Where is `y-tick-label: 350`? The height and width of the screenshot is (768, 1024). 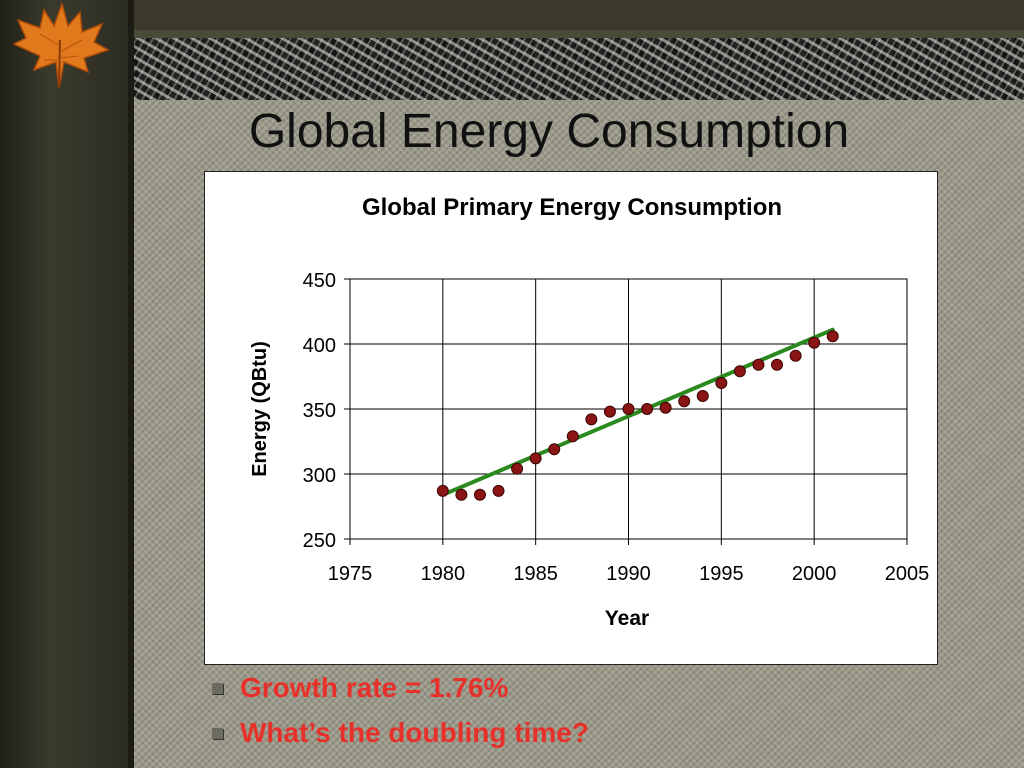
y-tick-label: 350 is located at coordinates (319, 411).